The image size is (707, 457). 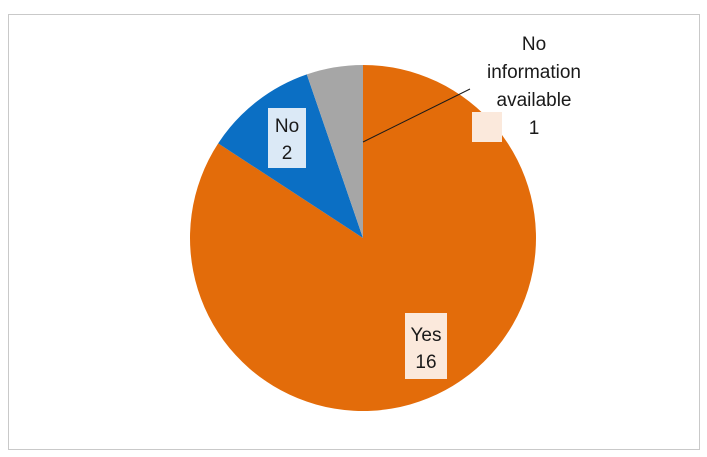 What do you see at coordinates (534, 100) in the screenshot?
I see `data-label-no-information-line3: available` at bounding box center [534, 100].